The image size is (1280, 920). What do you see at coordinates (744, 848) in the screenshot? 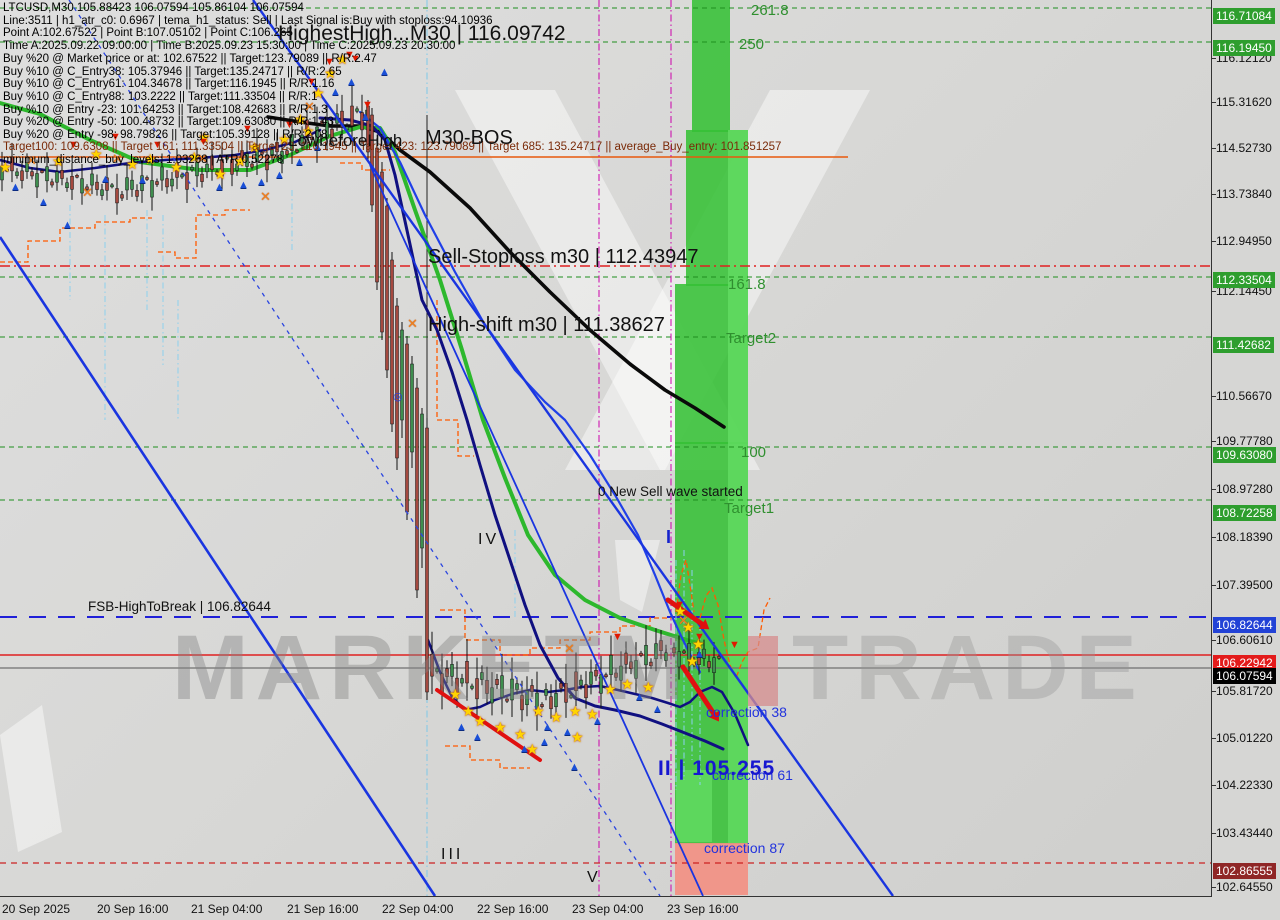
I see `correction-label: correction 87` at bounding box center [744, 848].